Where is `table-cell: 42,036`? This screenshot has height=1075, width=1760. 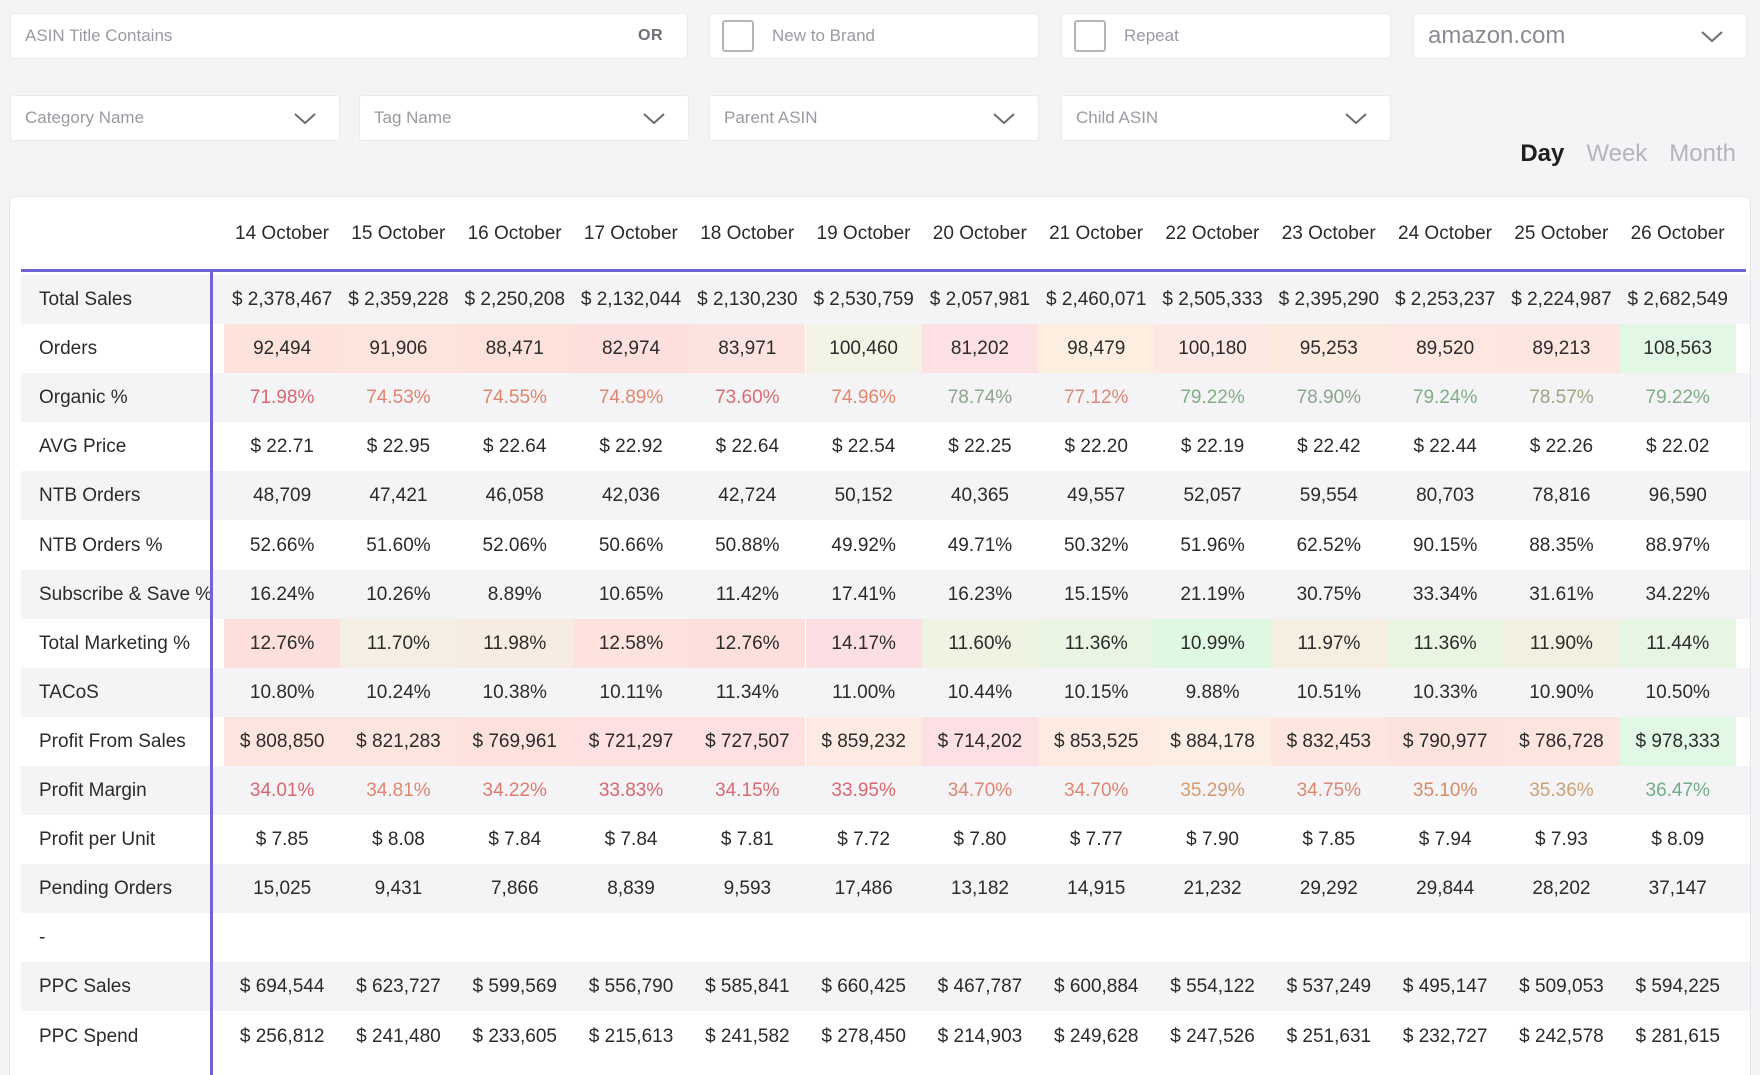
table-cell: 42,036 is located at coordinates (631, 496).